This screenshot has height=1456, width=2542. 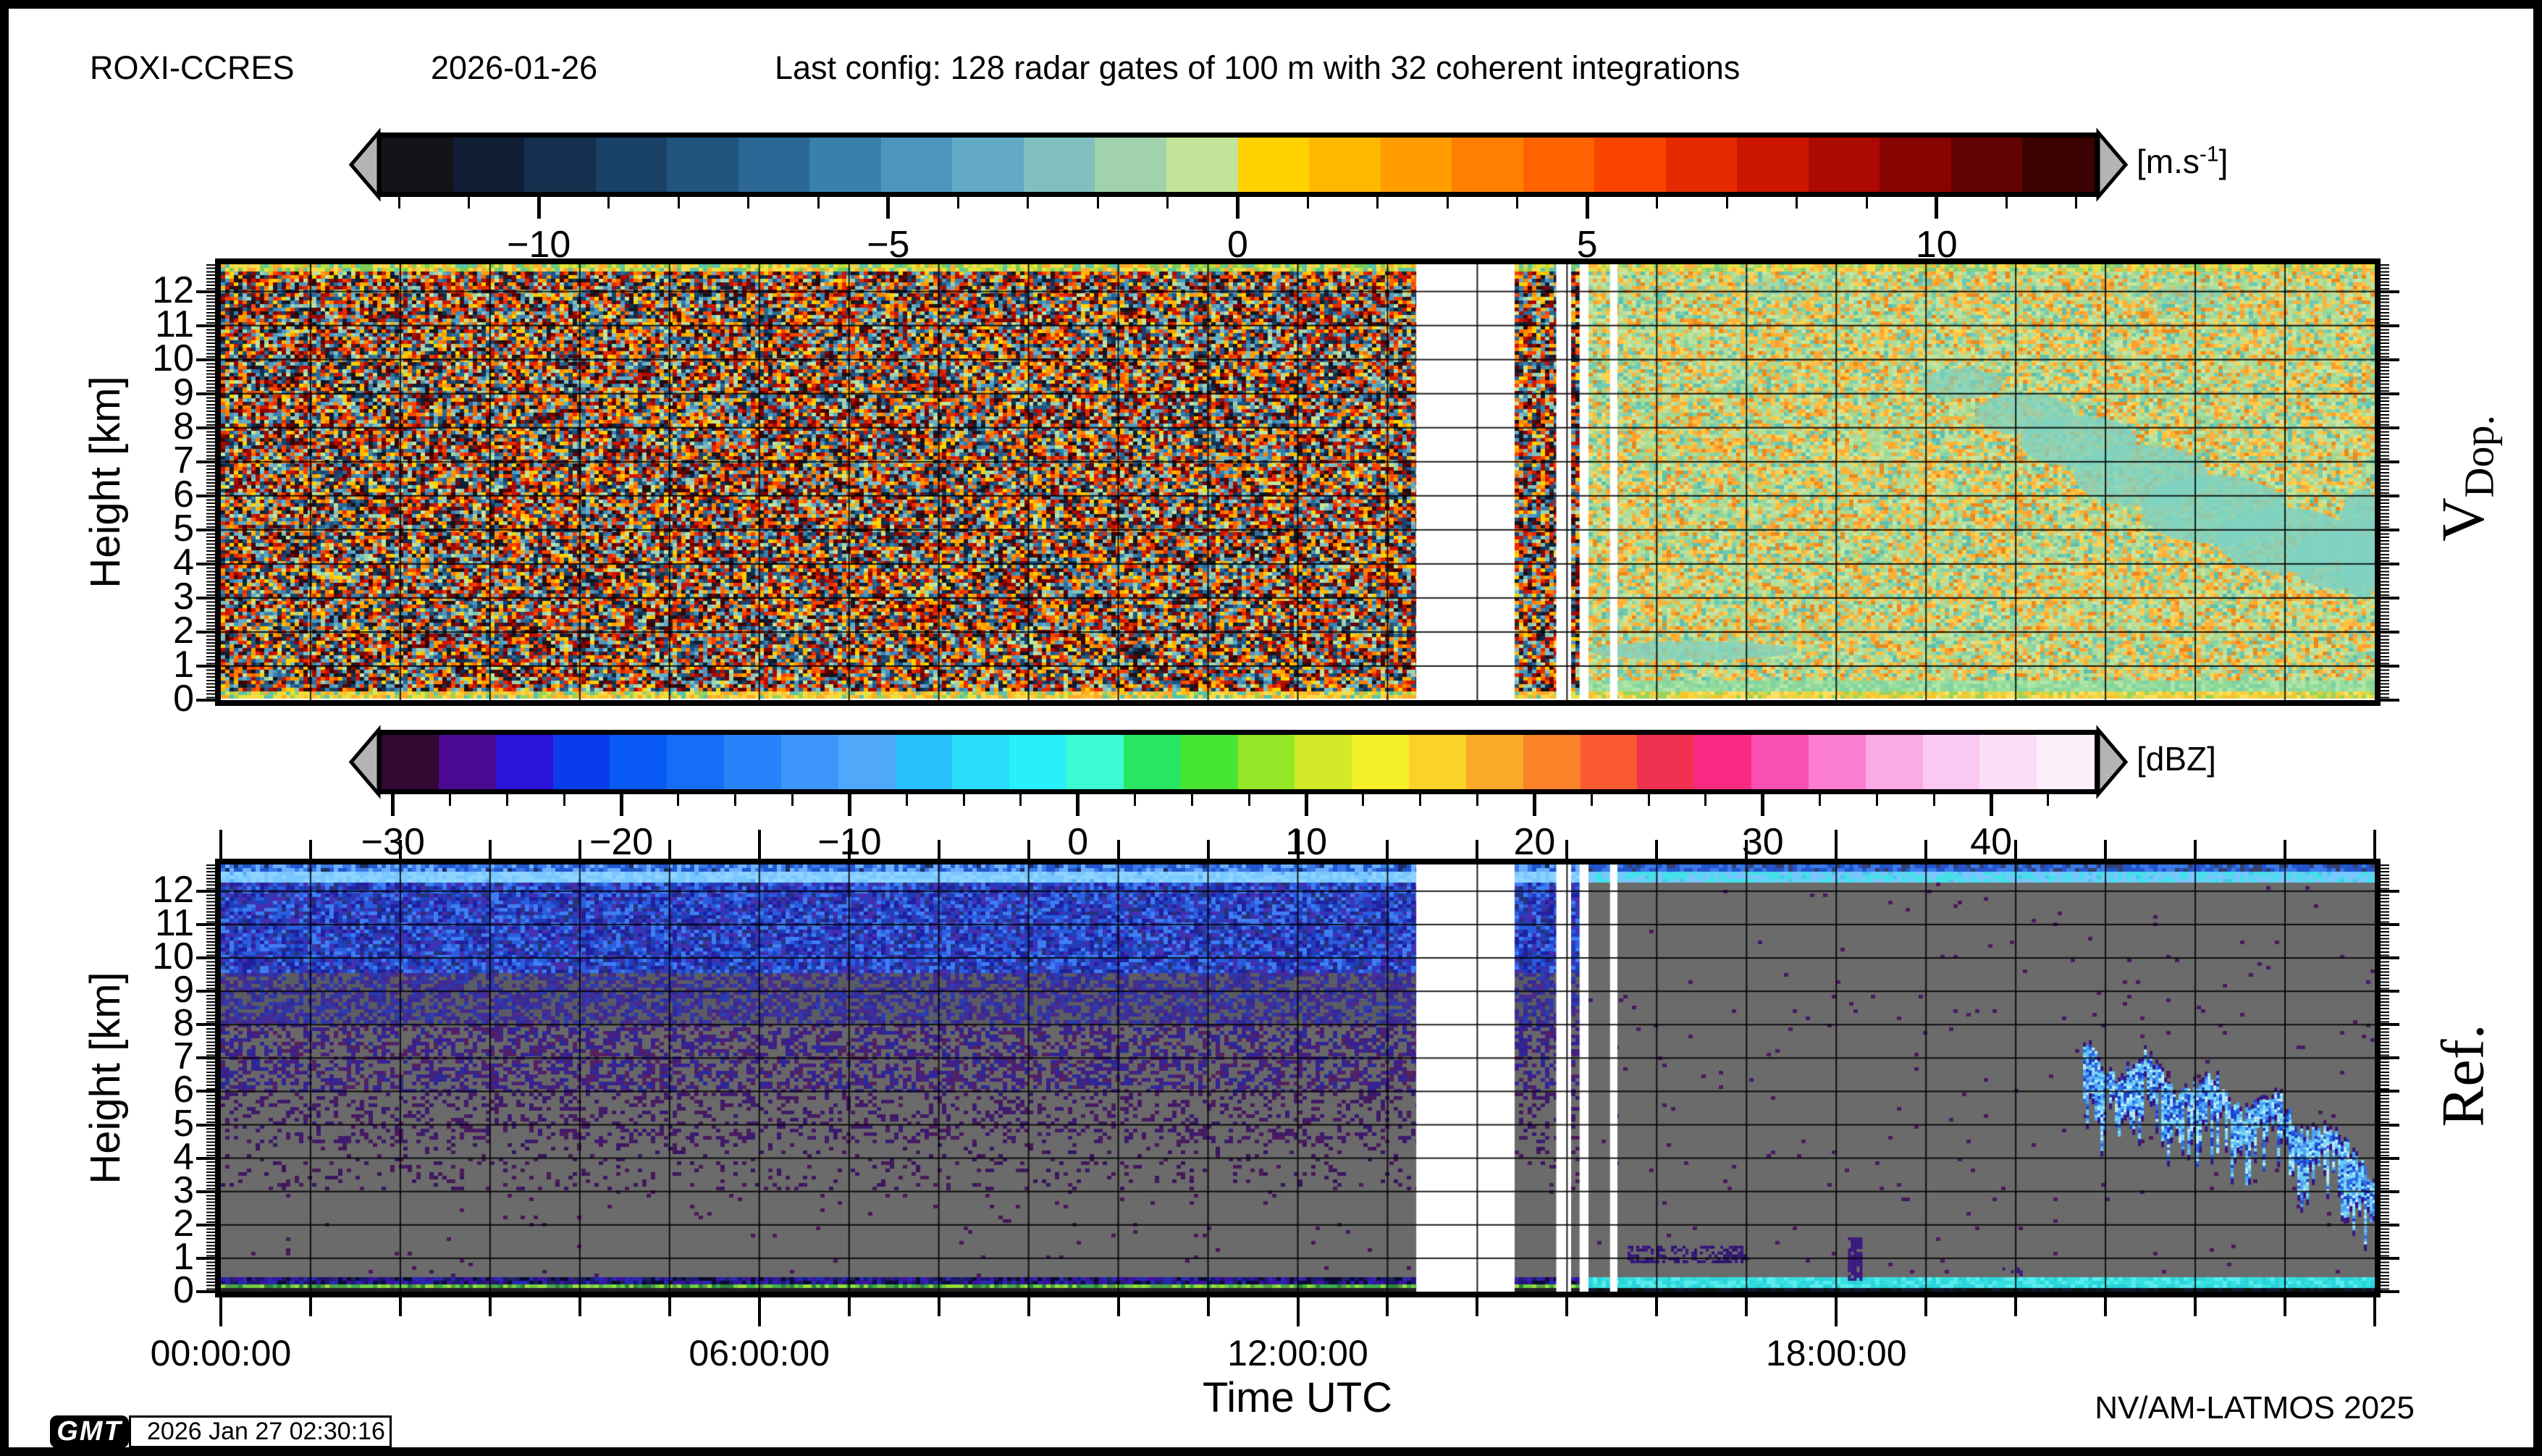 What do you see at coordinates (192, 67) in the screenshot?
I see `station-name: ROXI-CCRES` at bounding box center [192, 67].